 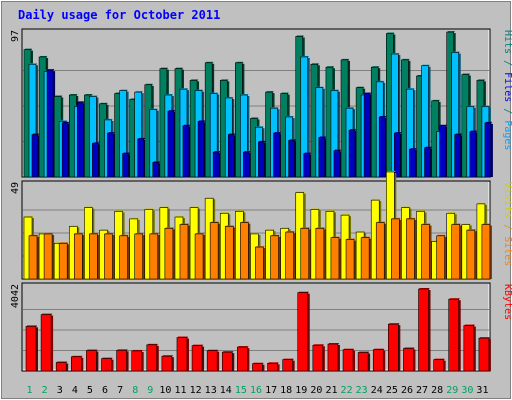 I want to click on legend-entry: KBytes, so click(x=507, y=302).